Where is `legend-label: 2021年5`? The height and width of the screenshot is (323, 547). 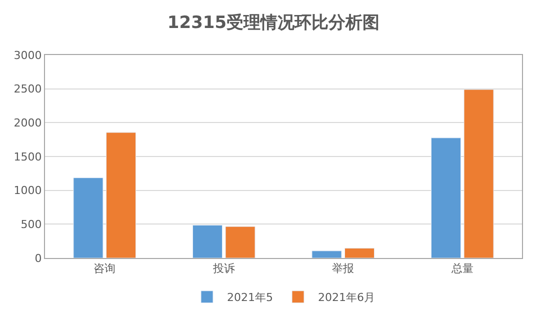
legend-label: 2021年5 is located at coordinates (250, 297).